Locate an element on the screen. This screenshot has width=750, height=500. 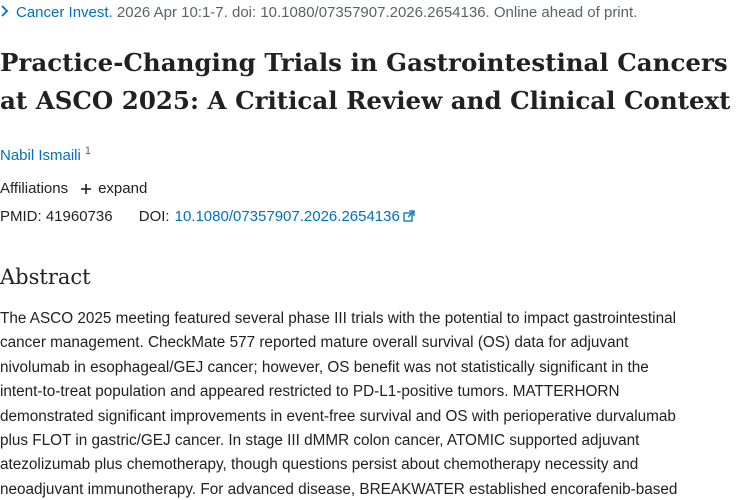
doi-link: 10.1080/07357907.2026.2654136 is located at coordinates (295, 216).